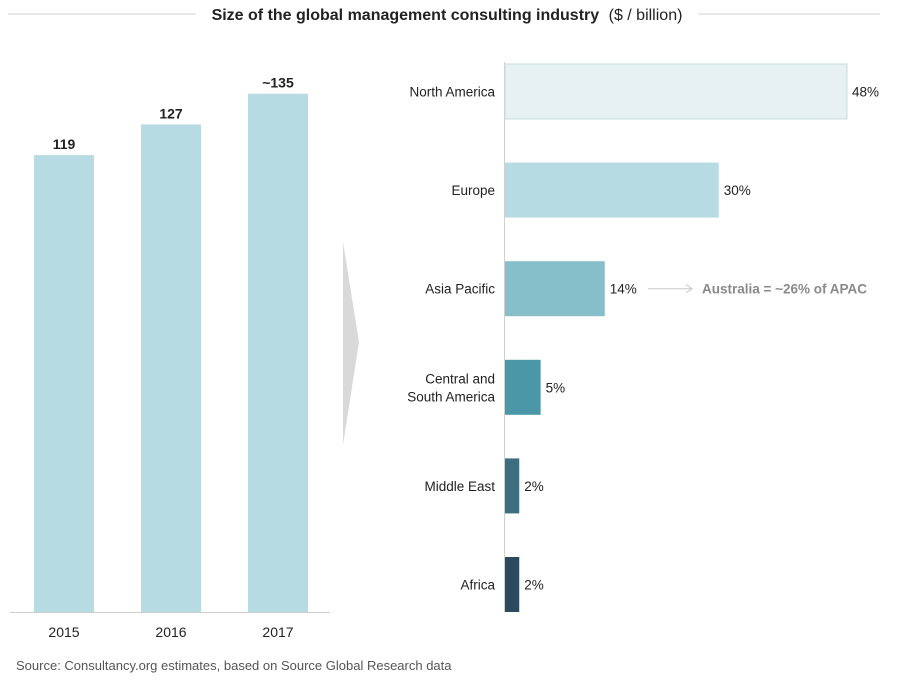  I want to click on region-category-label: Asia Pacific, so click(460, 289).